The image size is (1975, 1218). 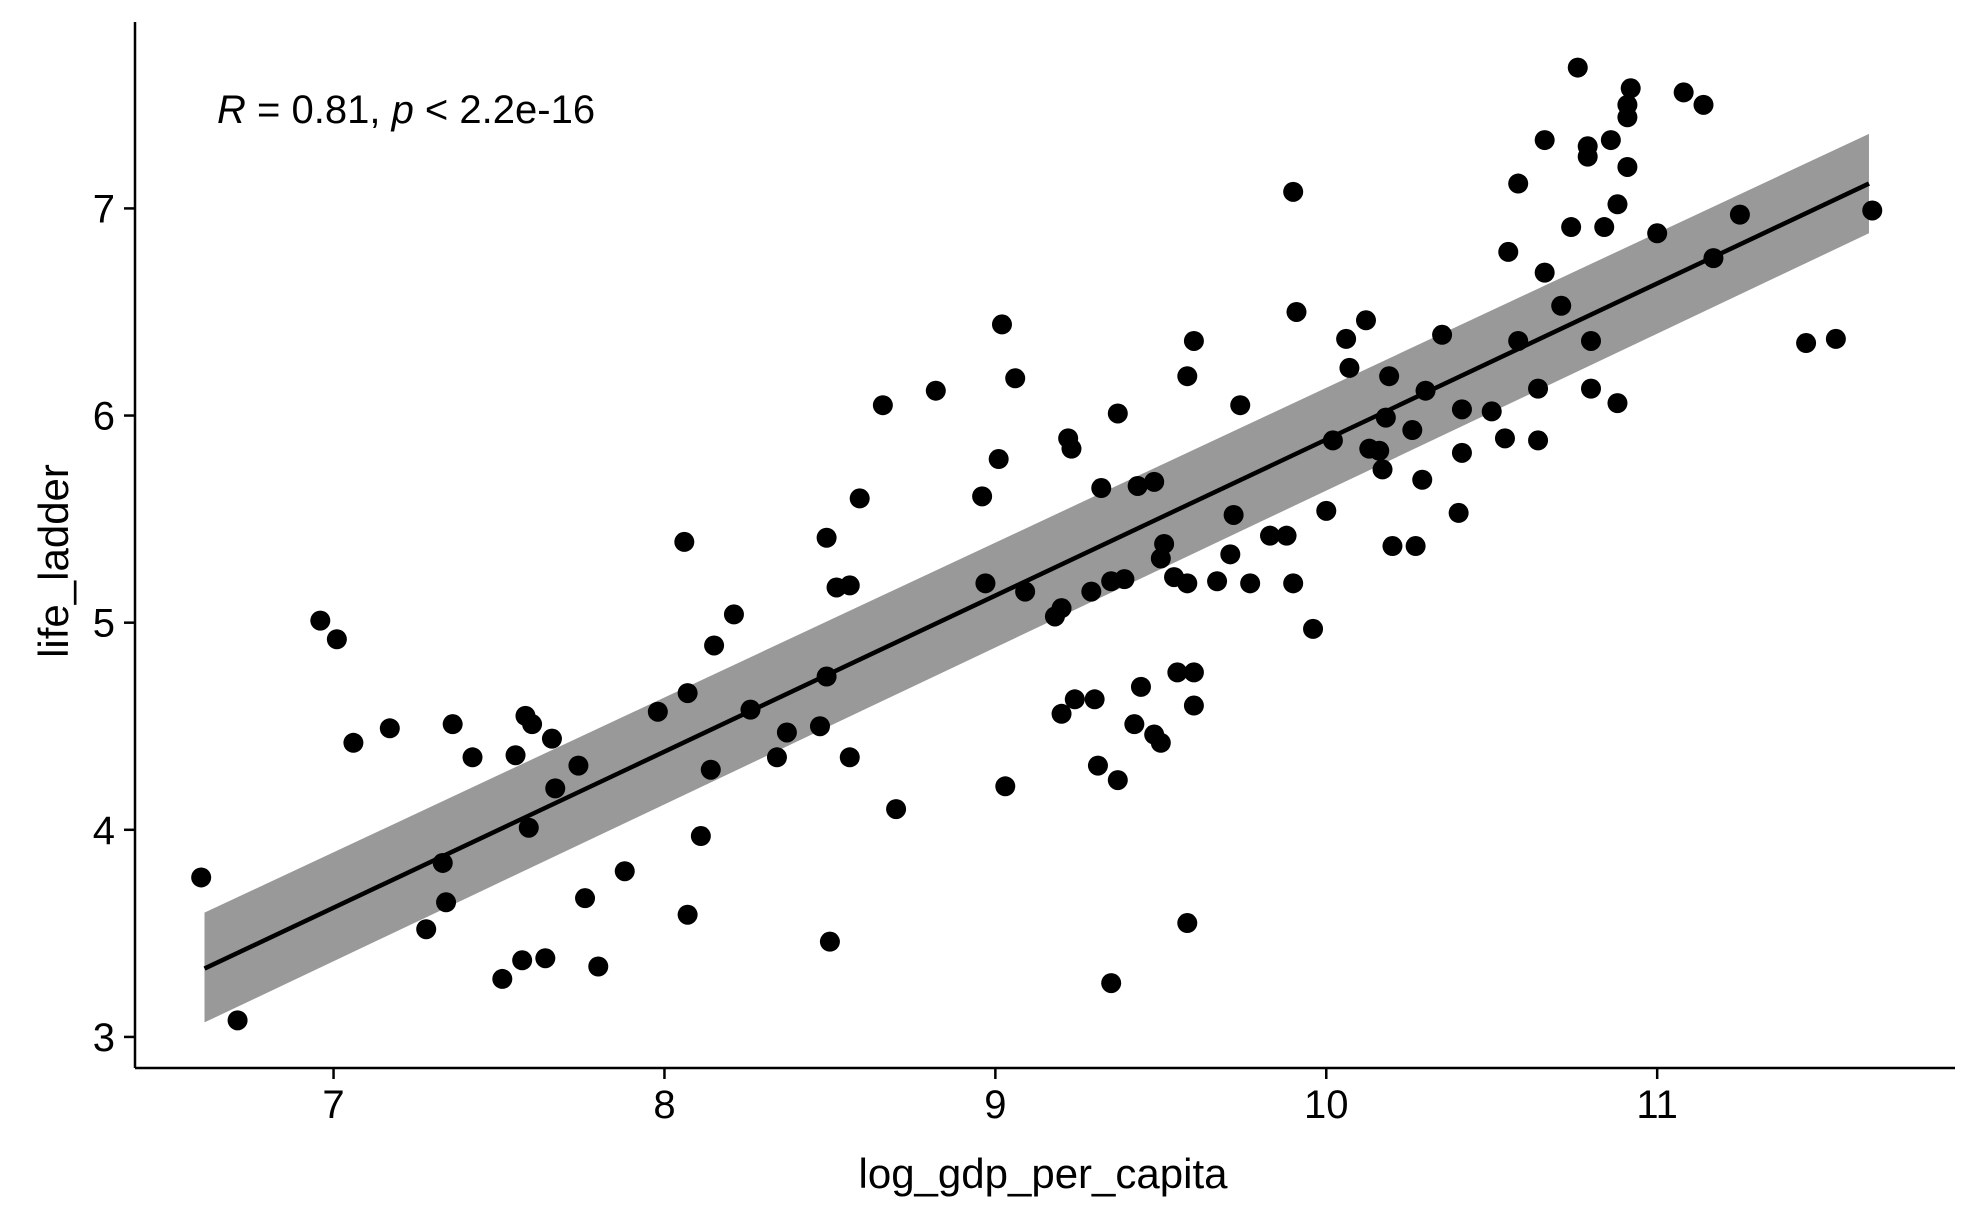 I want to click on x-tick-label: 7, so click(x=333, y=1105).